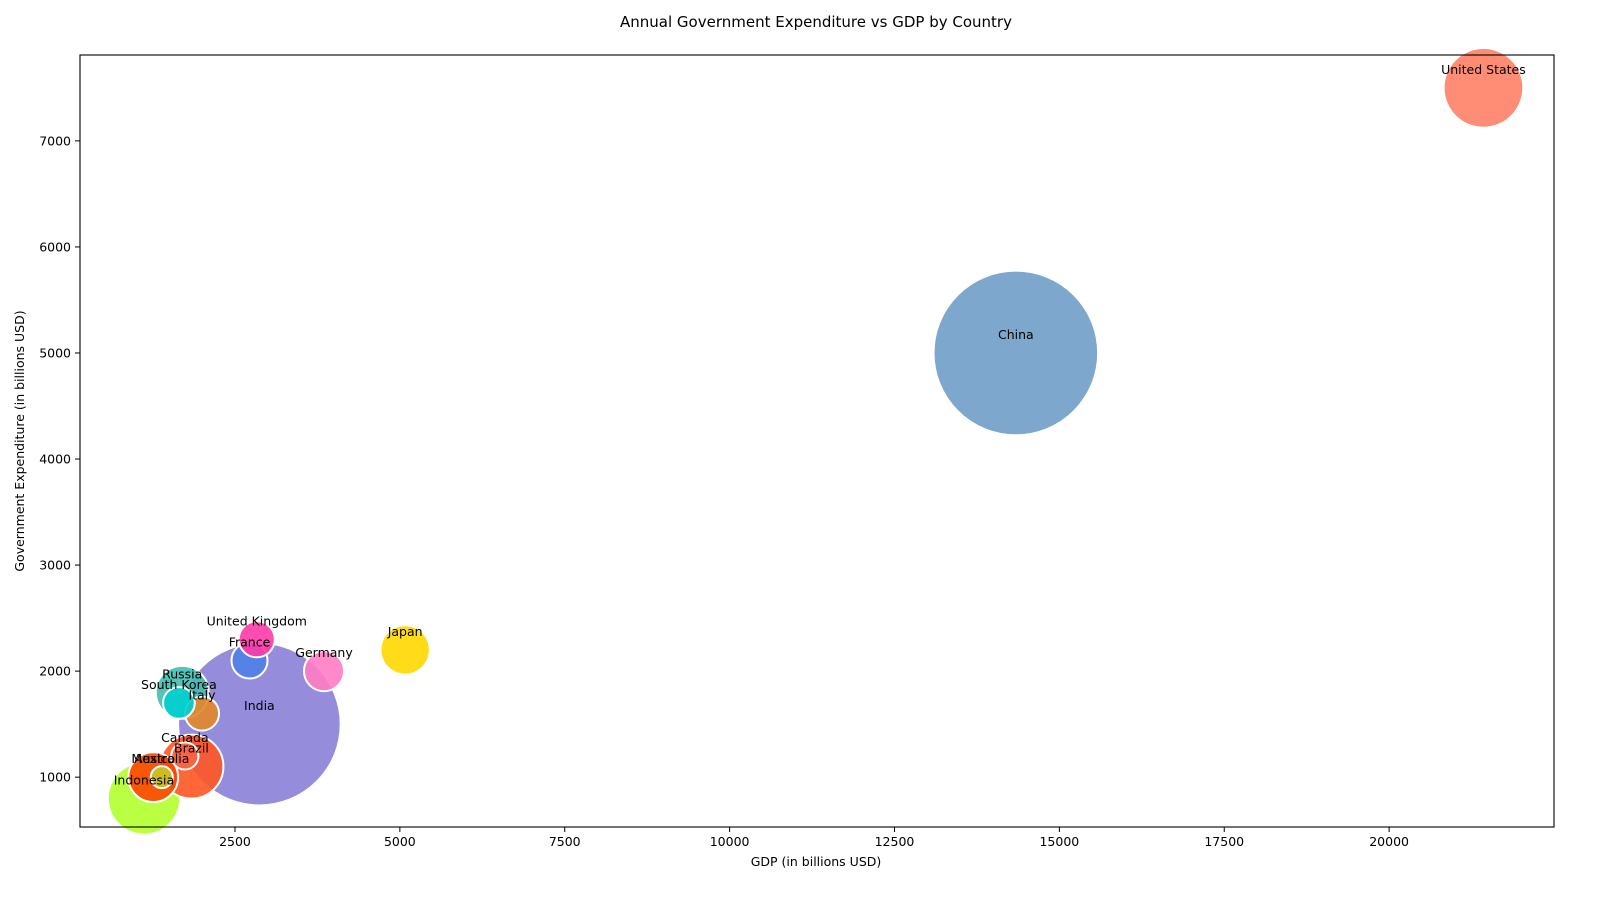  I want to click on bubble-germany, so click(324, 671).